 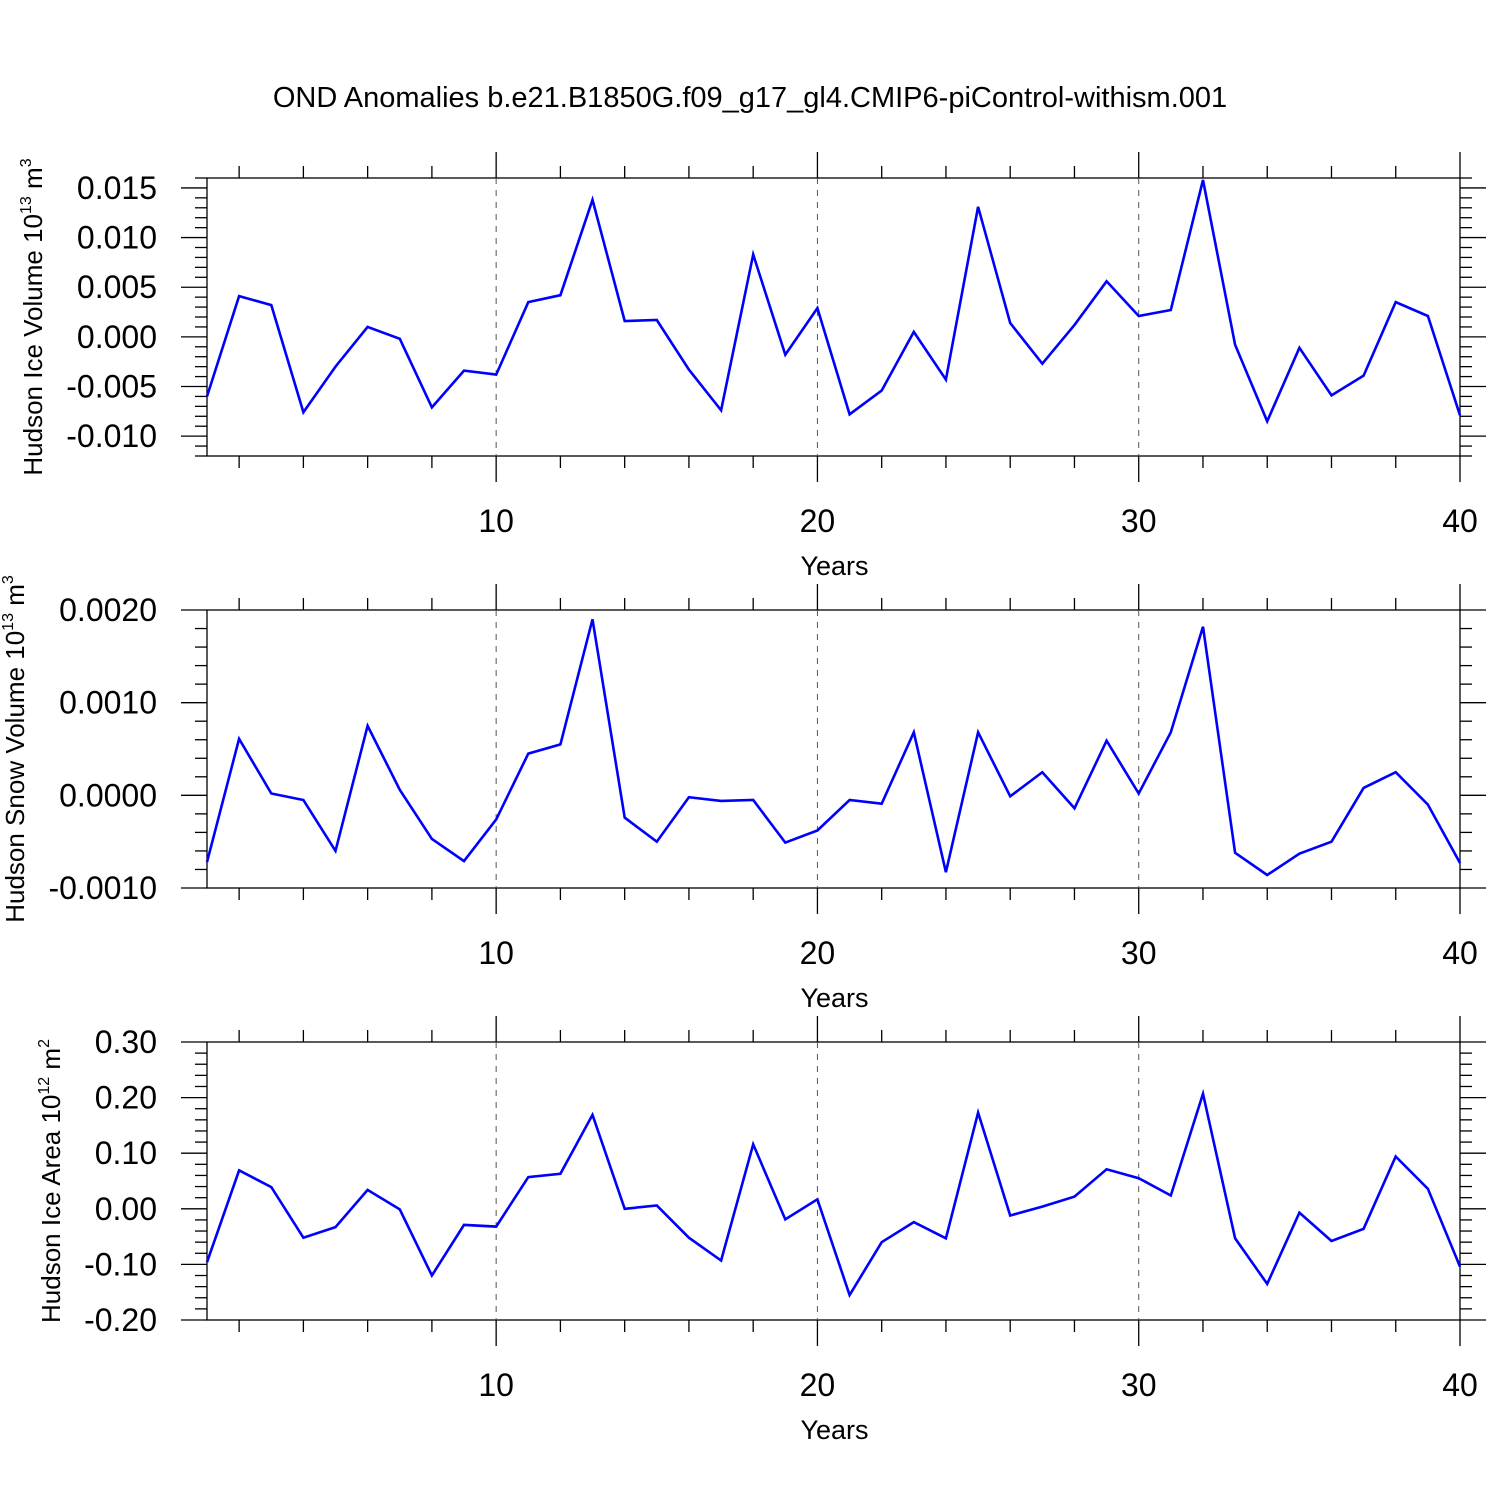 What do you see at coordinates (117, 337) in the screenshot?
I see `y-tick-label: 0.000` at bounding box center [117, 337].